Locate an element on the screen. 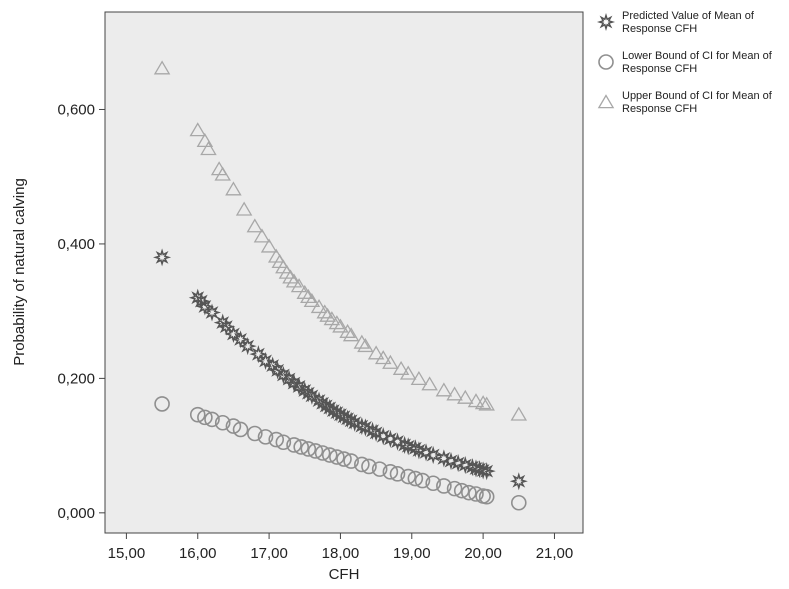 The height and width of the screenshot is (589, 789). legend-item-predicted: Predicted Value of Mean of Response CFH is located at coordinates (692, 27).